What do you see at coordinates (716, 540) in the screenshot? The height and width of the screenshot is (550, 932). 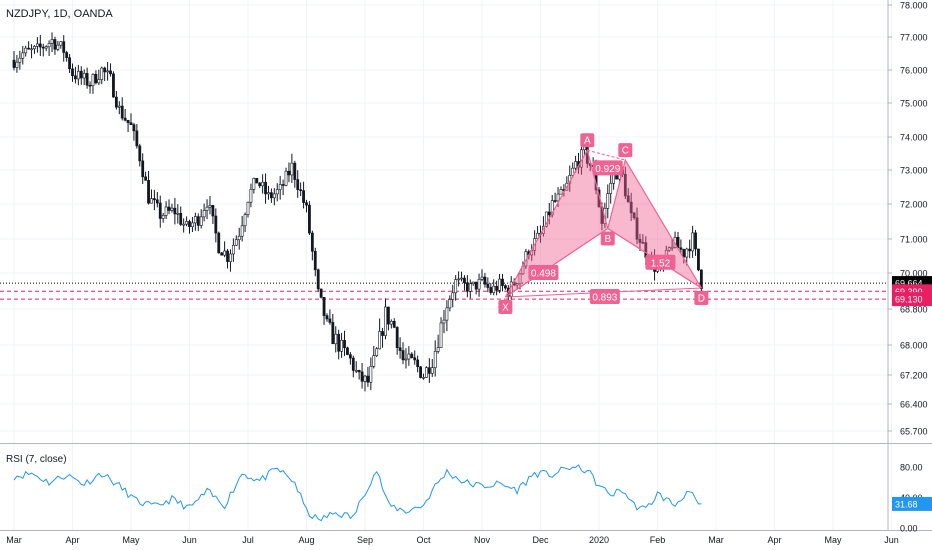 I see `time-tick-label: Mar` at bounding box center [716, 540].